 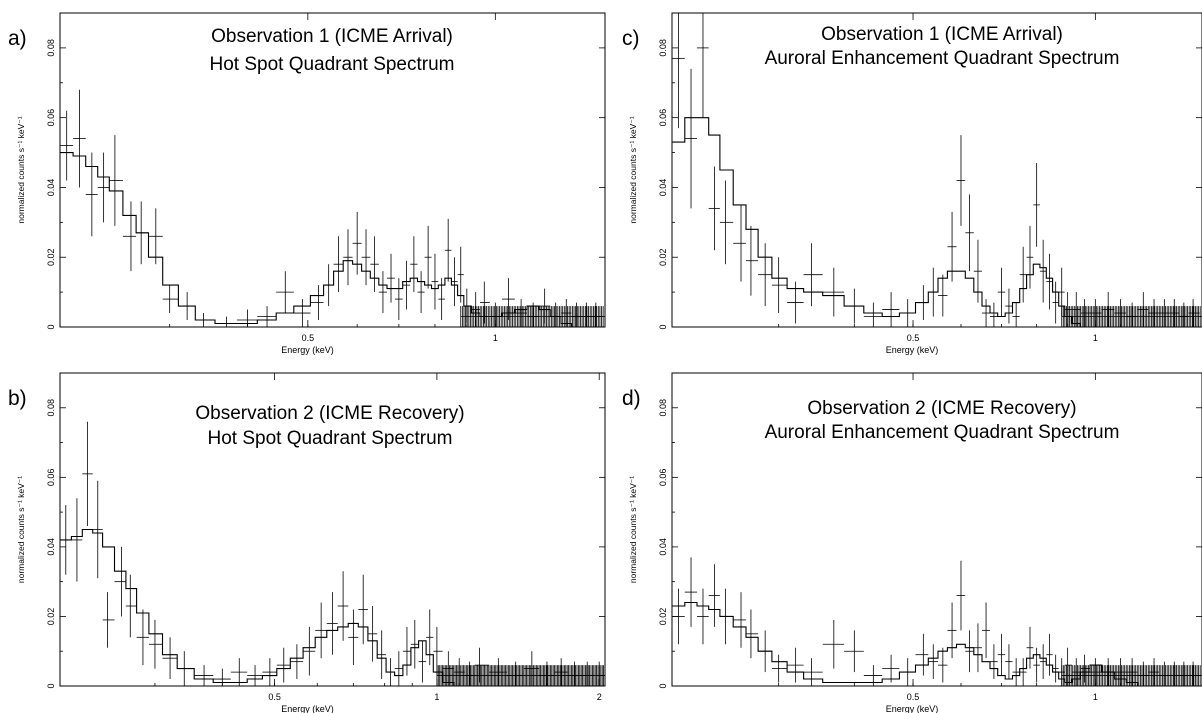 What do you see at coordinates (599, 697) in the screenshot?
I see `x-tick-label: 2` at bounding box center [599, 697].